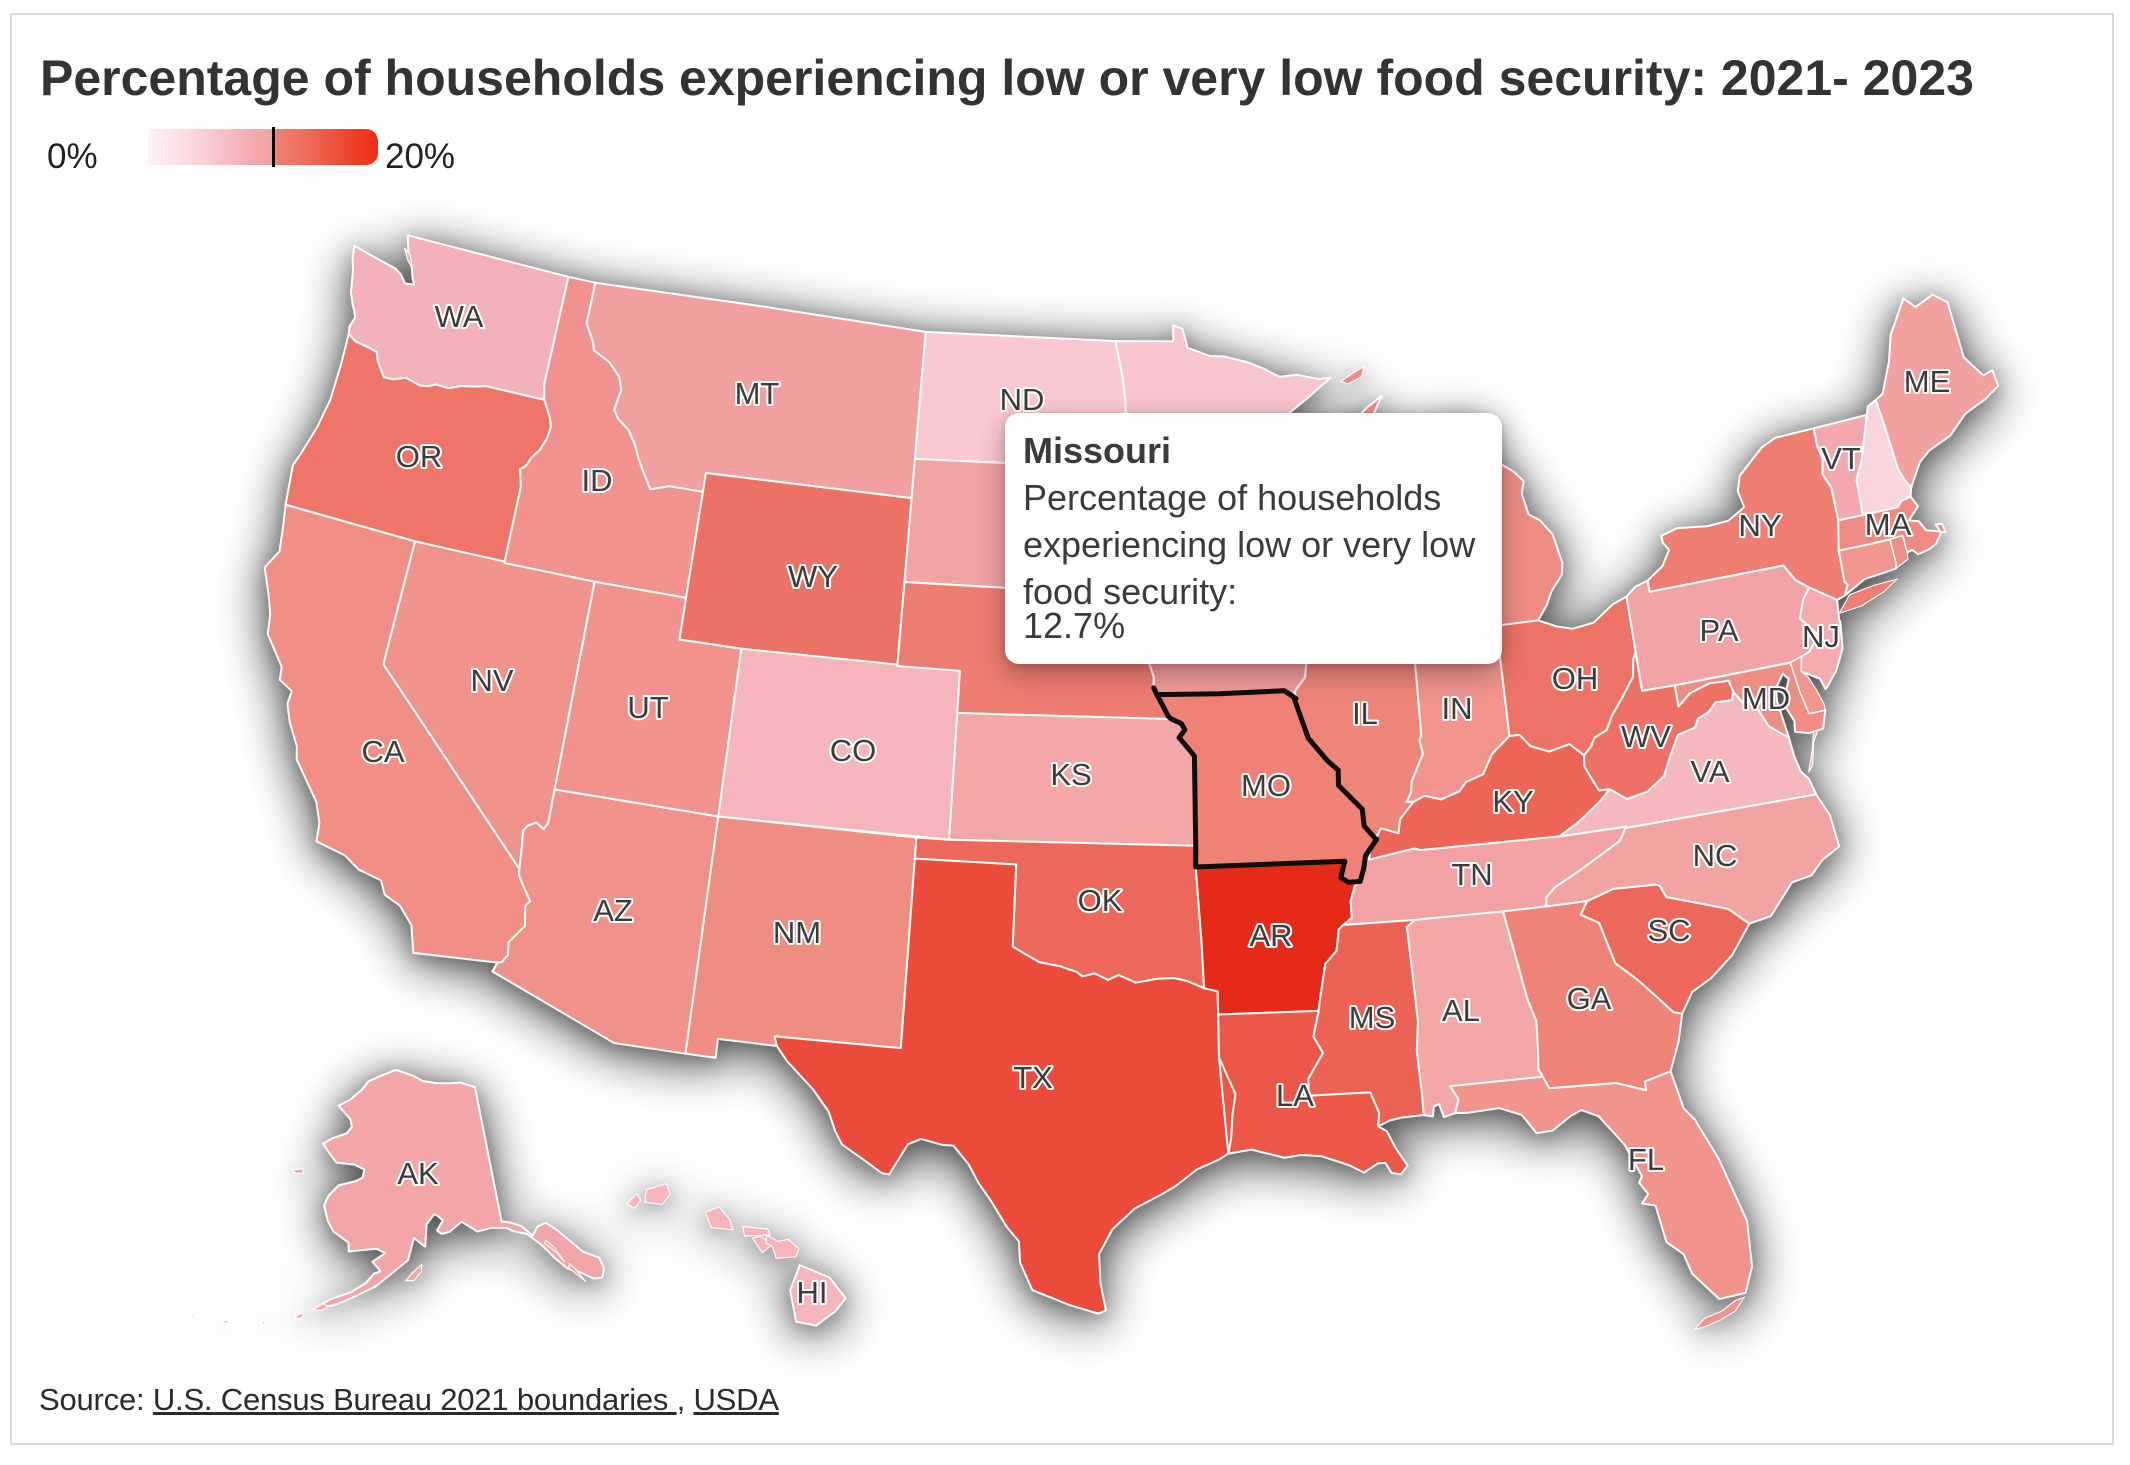  What do you see at coordinates (1575, 678) in the screenshot?
I see `svg-text: OH` at bounding box center [1575, 678].